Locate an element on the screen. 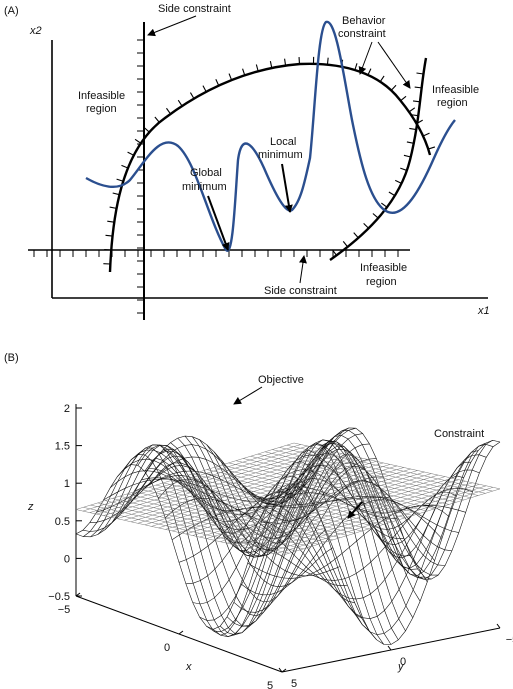 This screenshot has height=689, width=513. label-global-1: Global is located at coordinates (206, 173).